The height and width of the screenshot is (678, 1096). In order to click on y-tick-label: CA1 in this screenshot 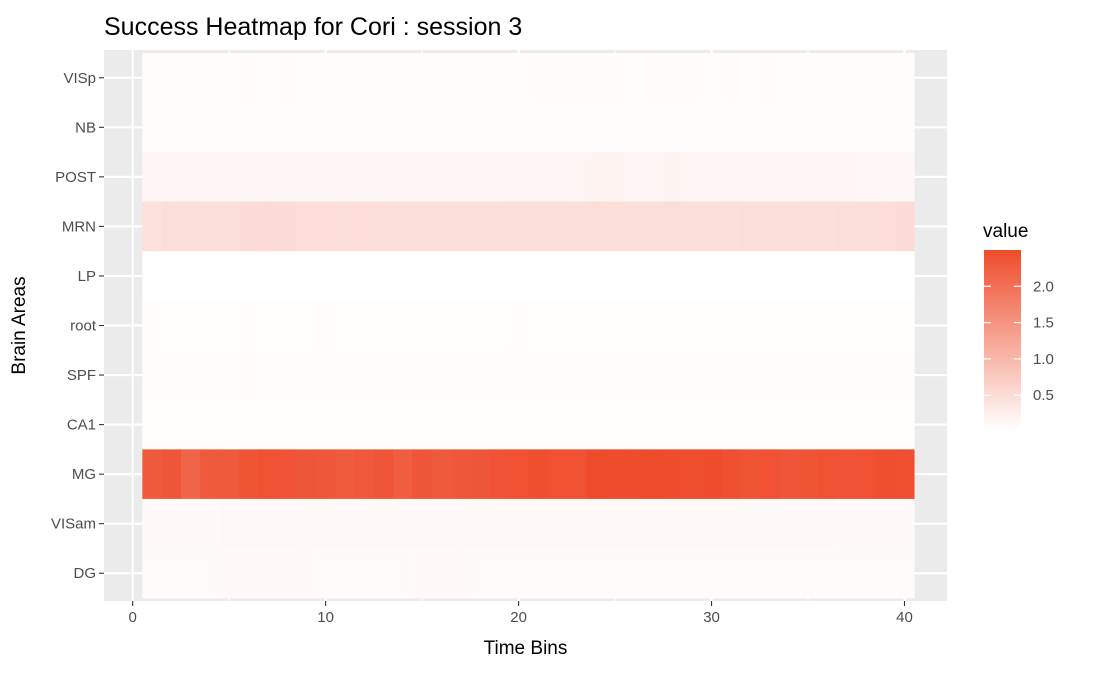, I will do `click(81, 425)`.